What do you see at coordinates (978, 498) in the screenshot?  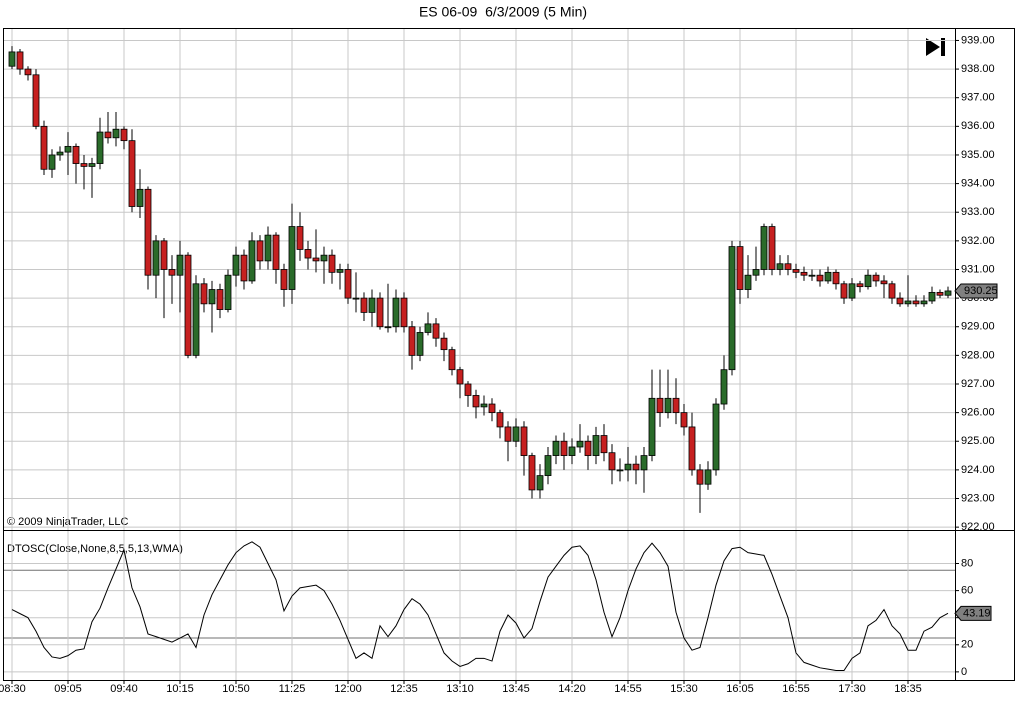 I see `y-tick-label: 923.00` at bounding box center [978, 498].